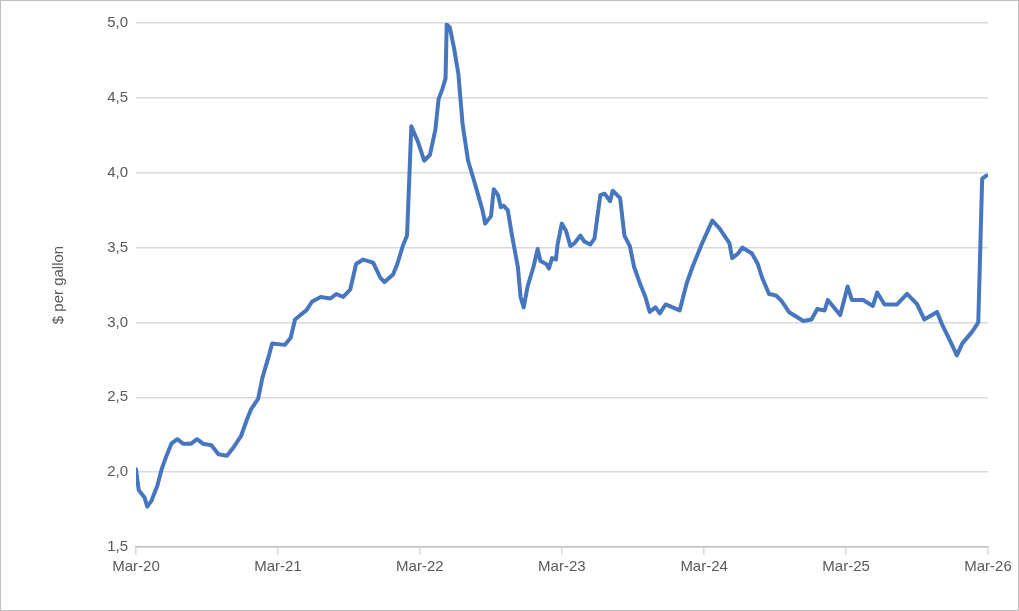 This screenshot has width=1019, height=611. What do you see at coordinates (117, 171) in the screenshot?
I see `y-tick-label: 4,0` at bounding box center [117, 171].